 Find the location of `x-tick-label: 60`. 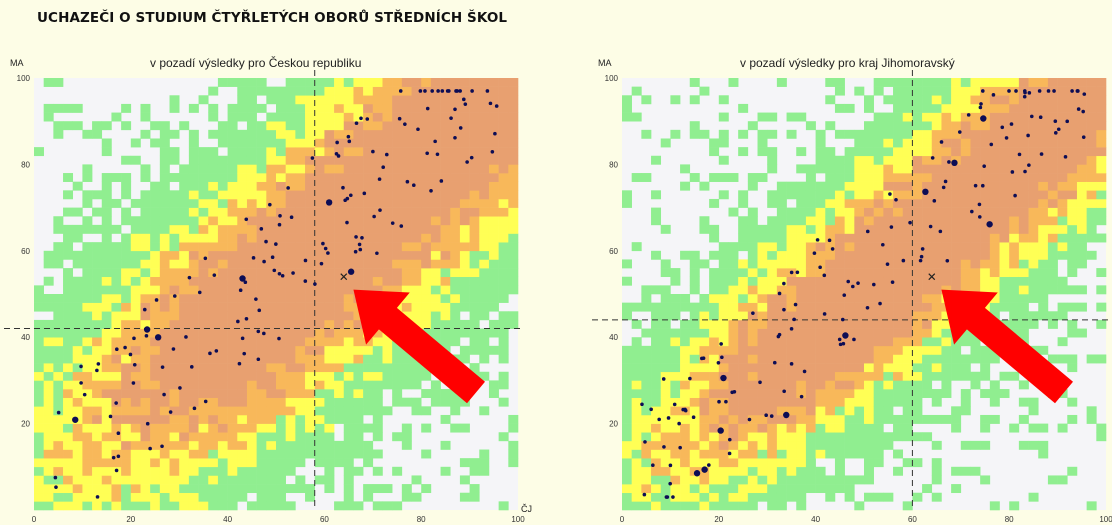

x-tick-label: 60 is located at coordinates (324, 519).